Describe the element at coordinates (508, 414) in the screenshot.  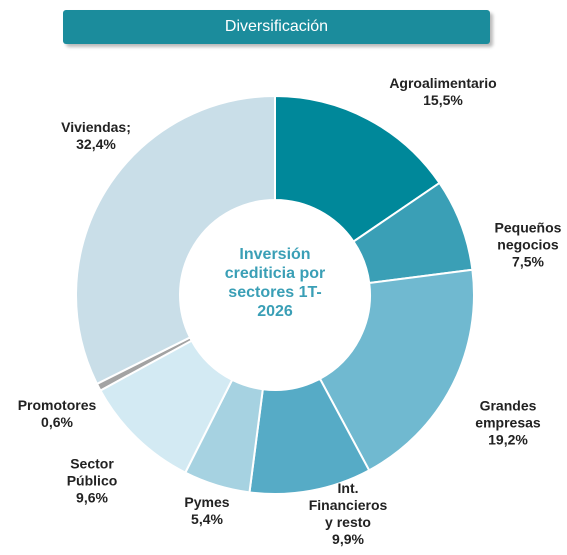
I see `category-label: Grandes empresas` at that location.